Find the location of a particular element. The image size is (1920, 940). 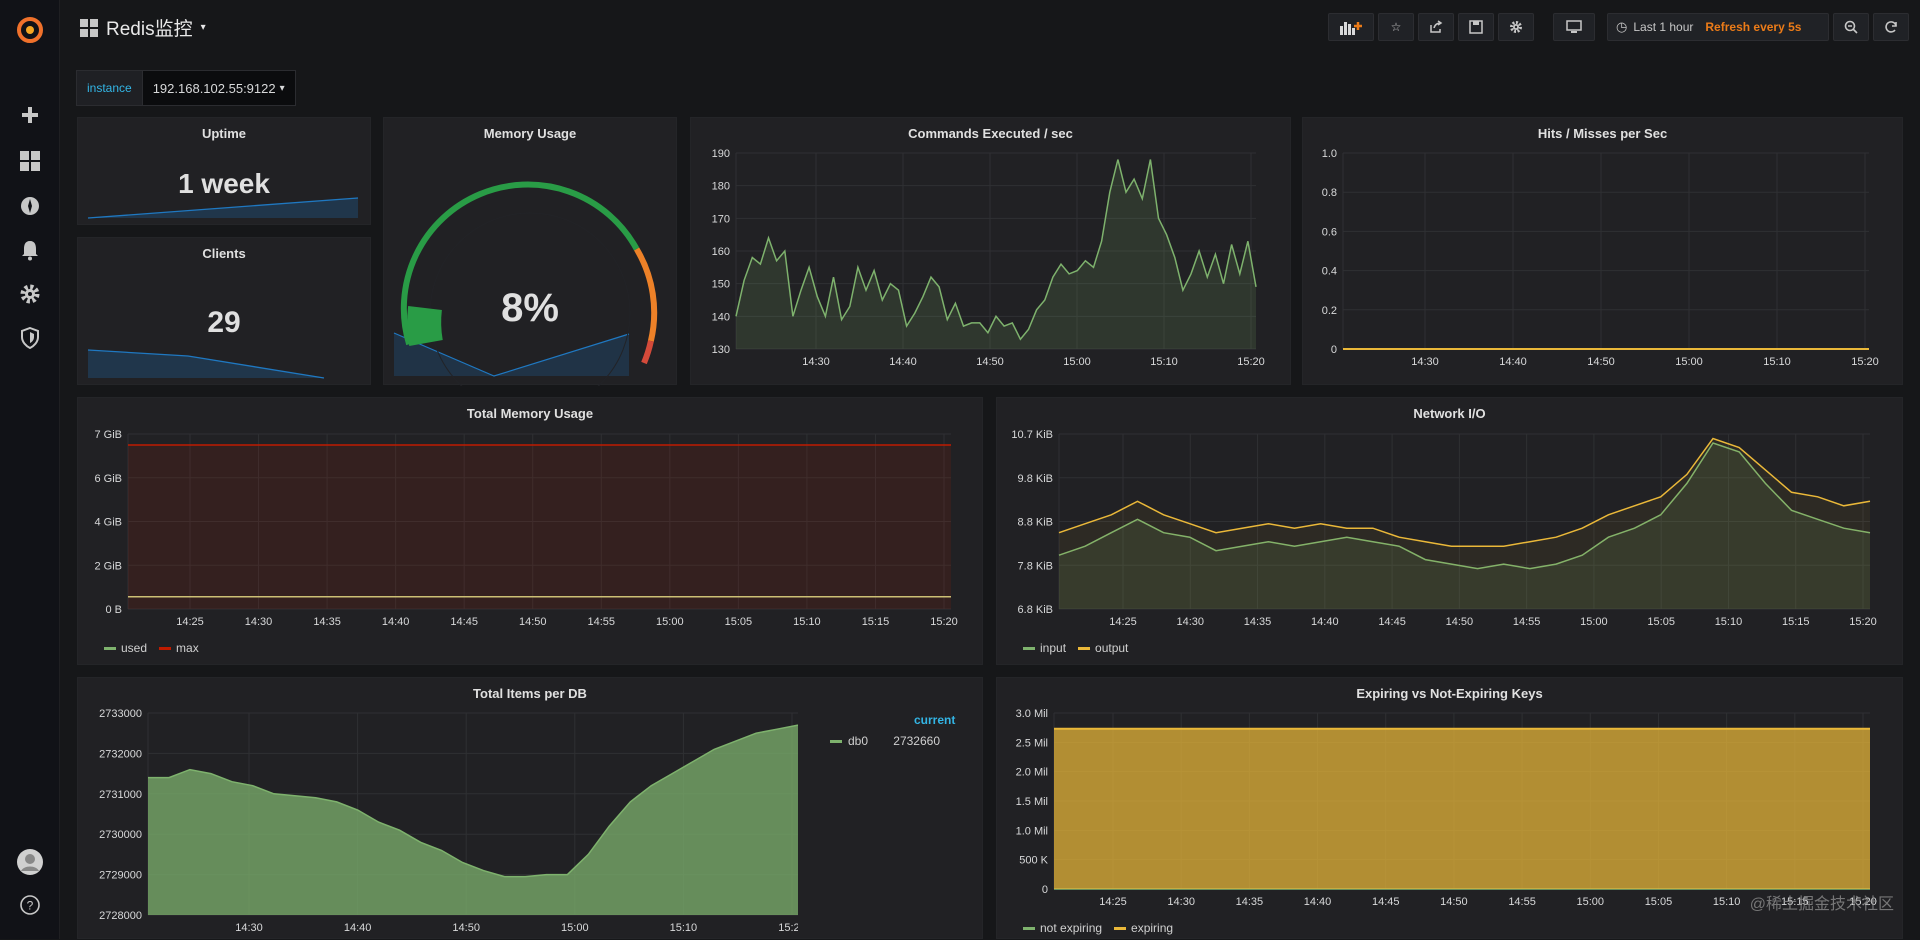

memory-usage-value: 8% is located at coordinates (530, 308).